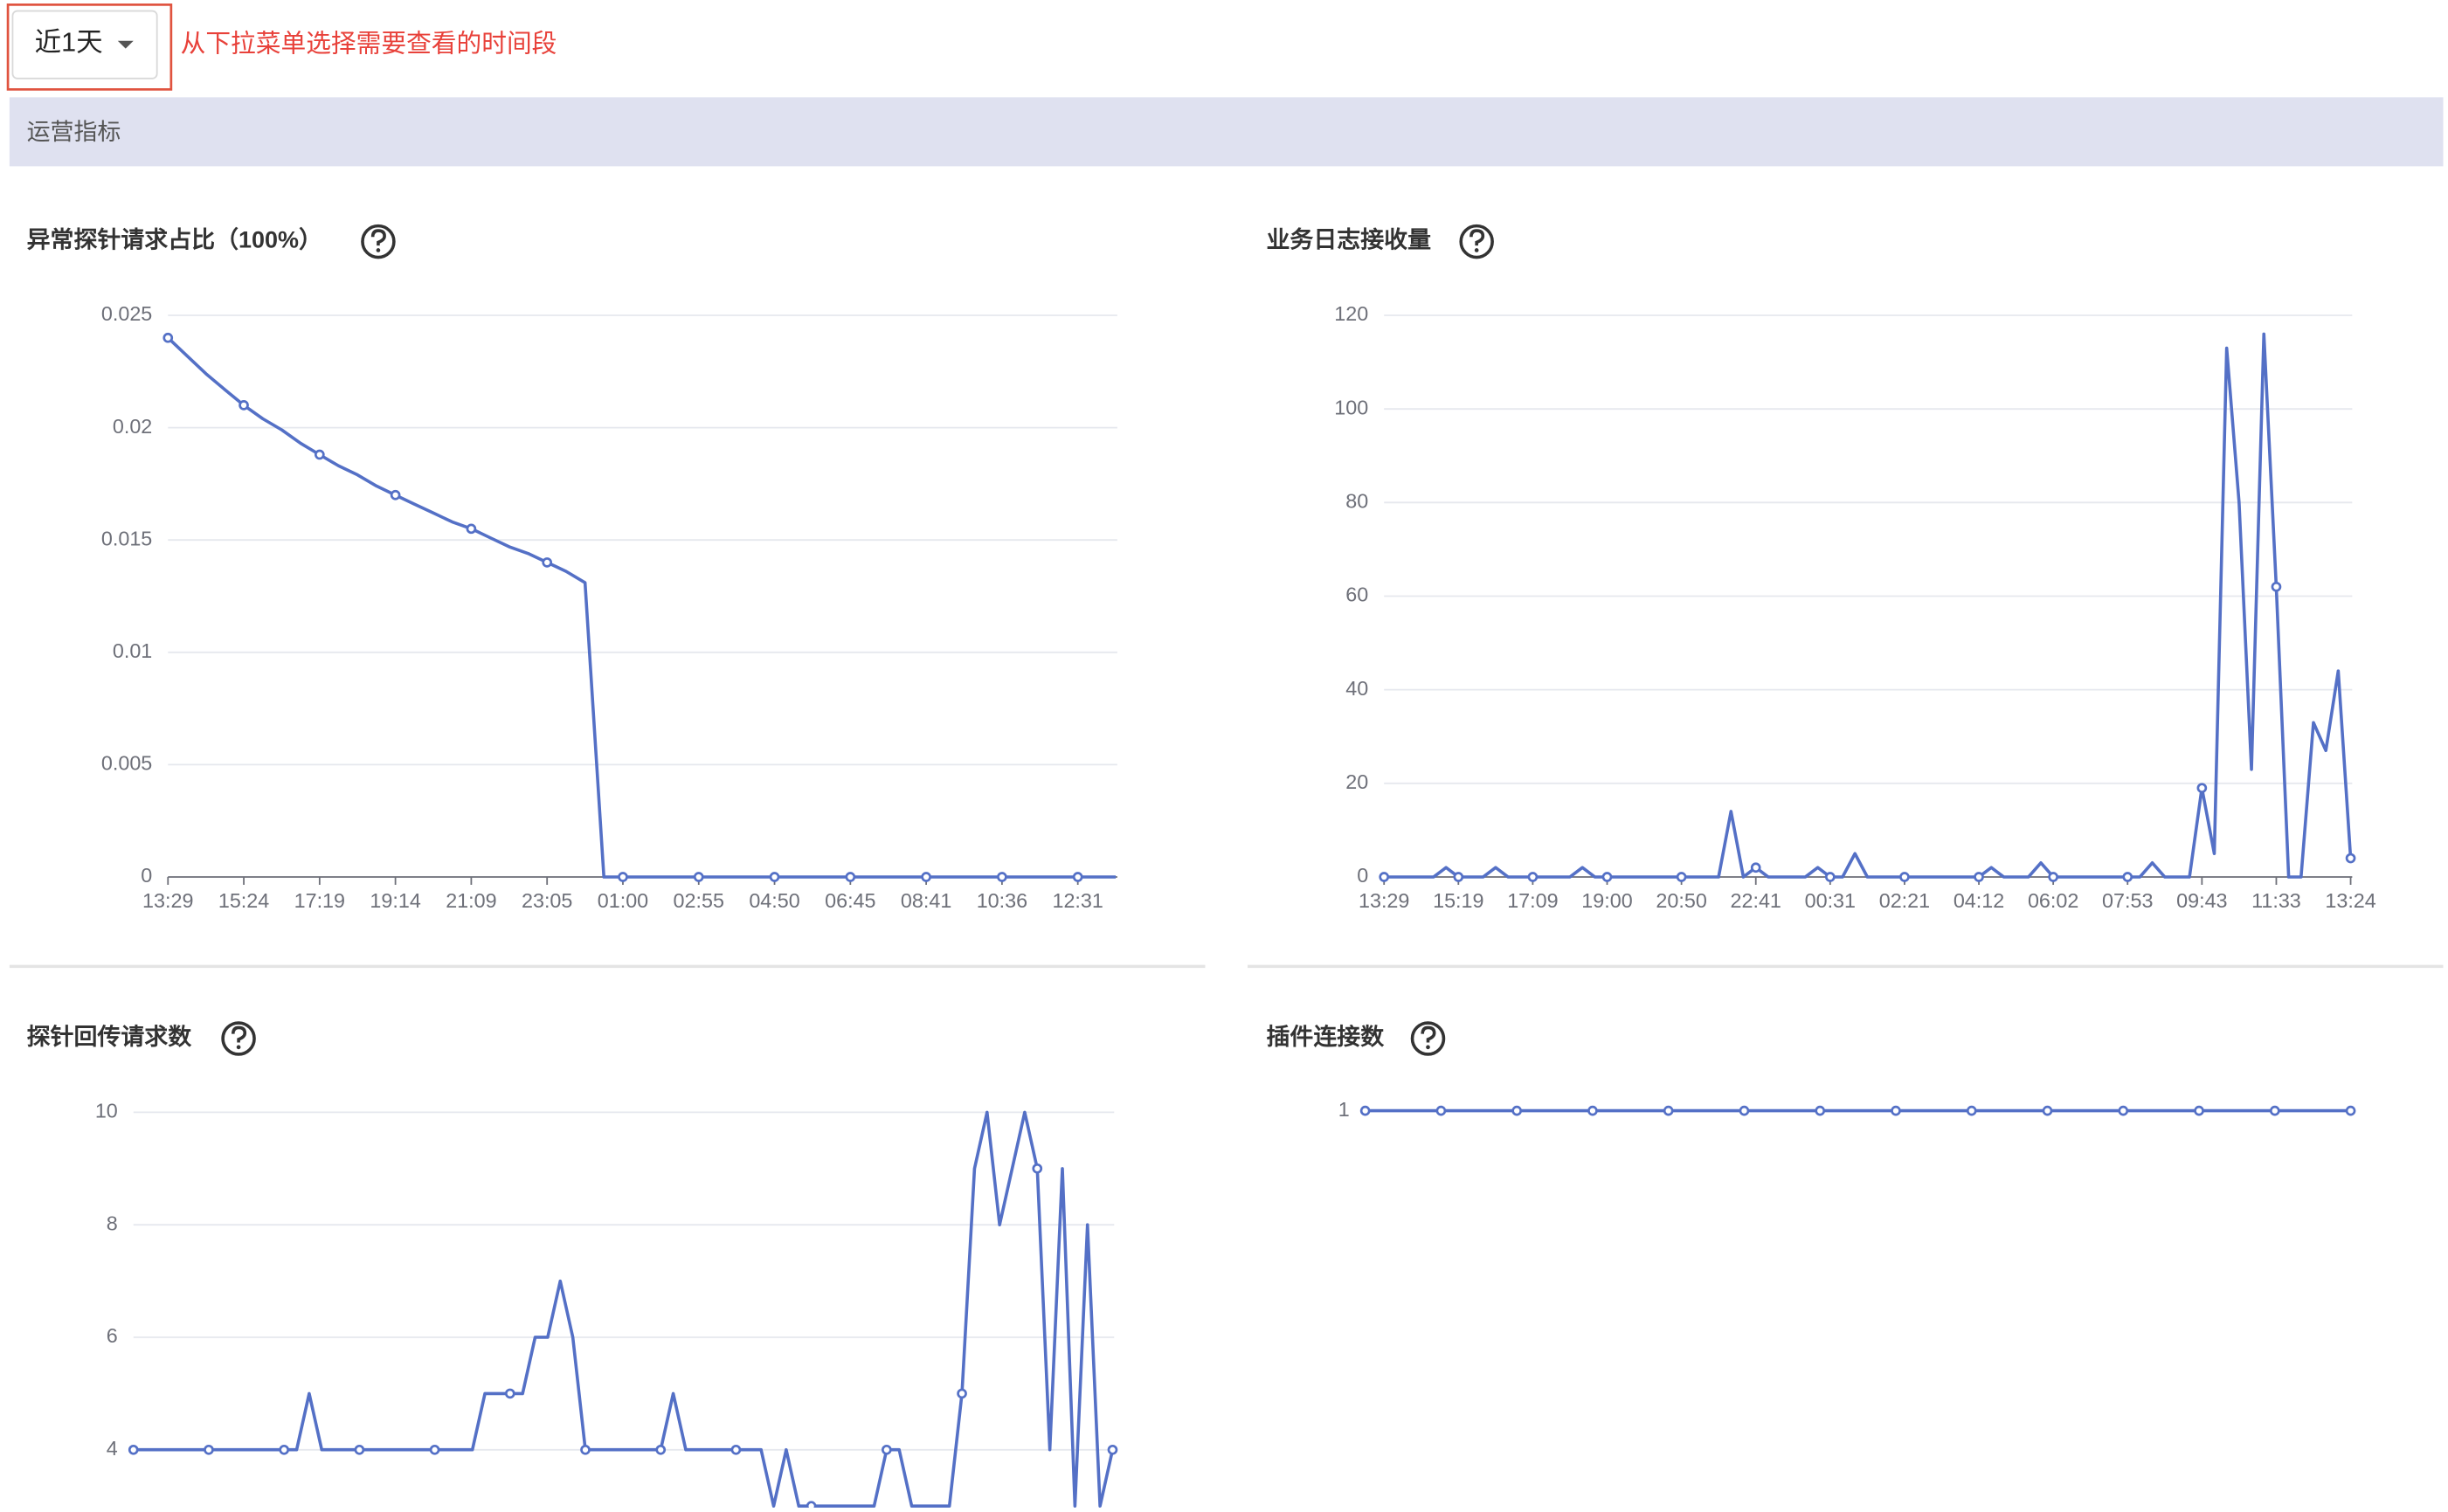 The width and height of the screenshot is (2448, 1512). I want to click on x-tick-label: 23:05, so click(547, 900).